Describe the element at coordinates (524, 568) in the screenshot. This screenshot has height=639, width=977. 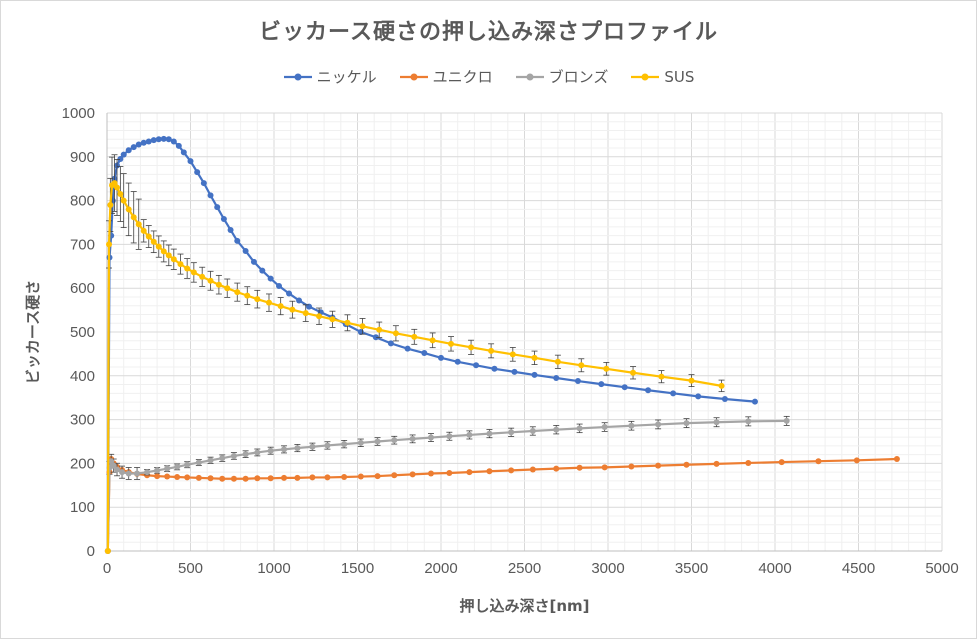
I see `x-tick-label: 2500` at that location.